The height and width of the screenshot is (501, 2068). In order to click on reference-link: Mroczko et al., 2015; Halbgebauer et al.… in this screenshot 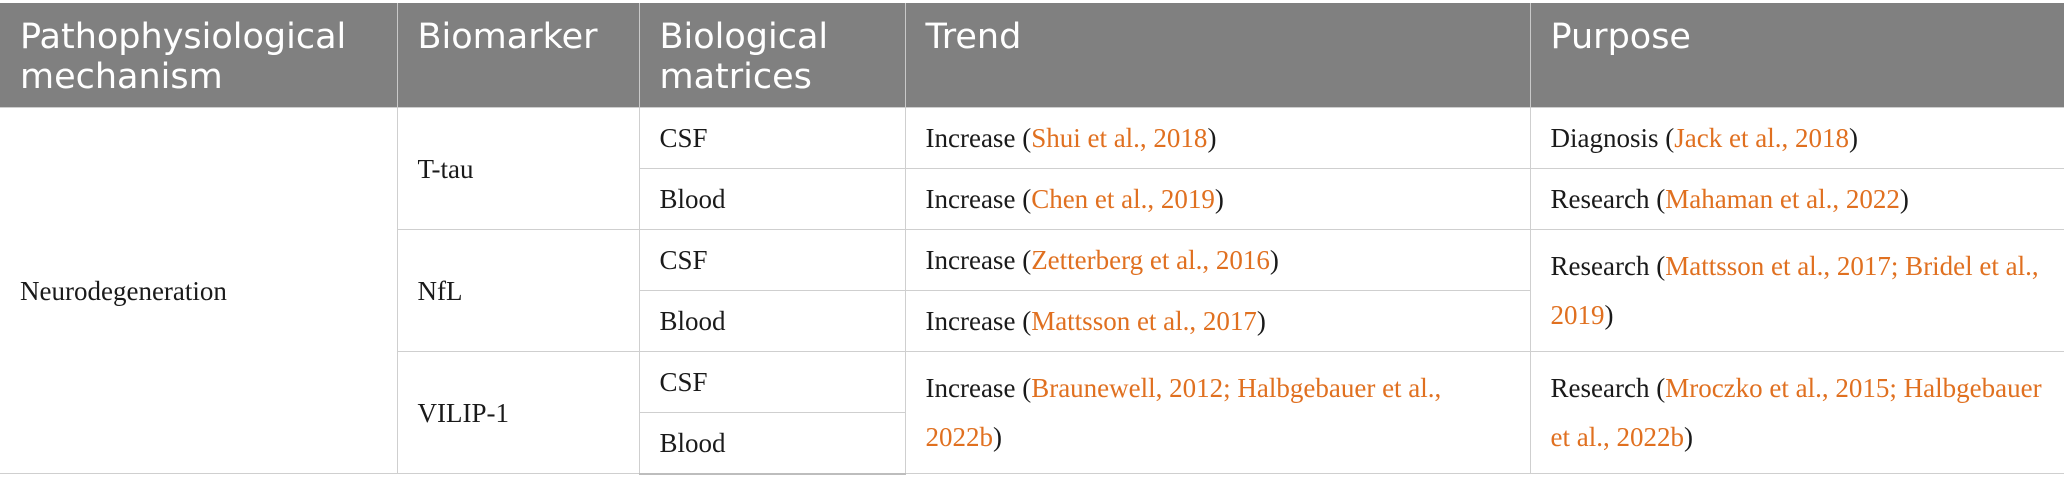, I will do `click(1796, 412)`.